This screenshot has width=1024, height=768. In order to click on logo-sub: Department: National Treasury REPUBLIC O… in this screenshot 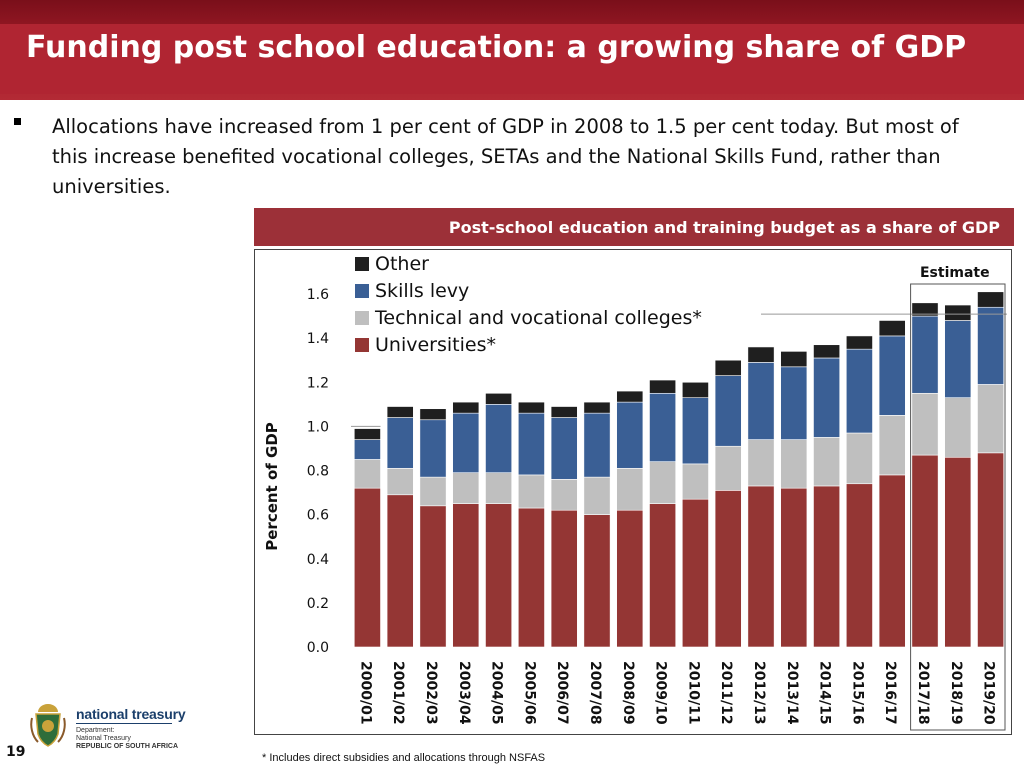, I will do `click(130, 739)`.